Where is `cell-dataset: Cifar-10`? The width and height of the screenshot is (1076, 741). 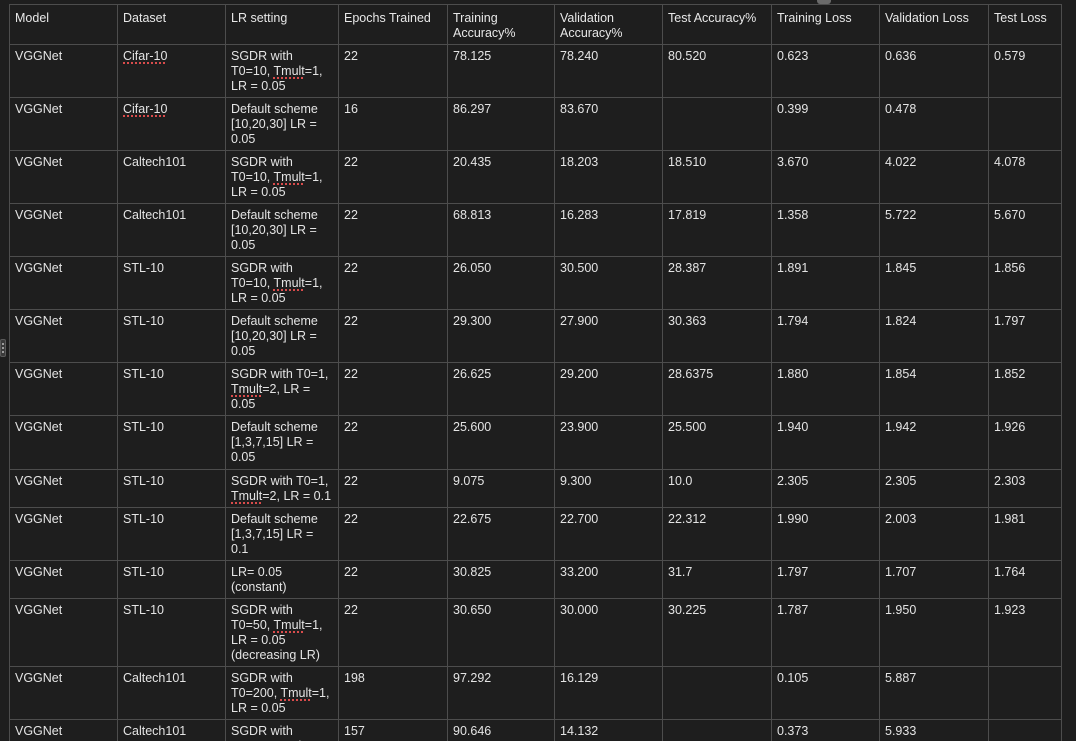 cell-dataset: Cifar-10 is located at coordinates (171, 71).